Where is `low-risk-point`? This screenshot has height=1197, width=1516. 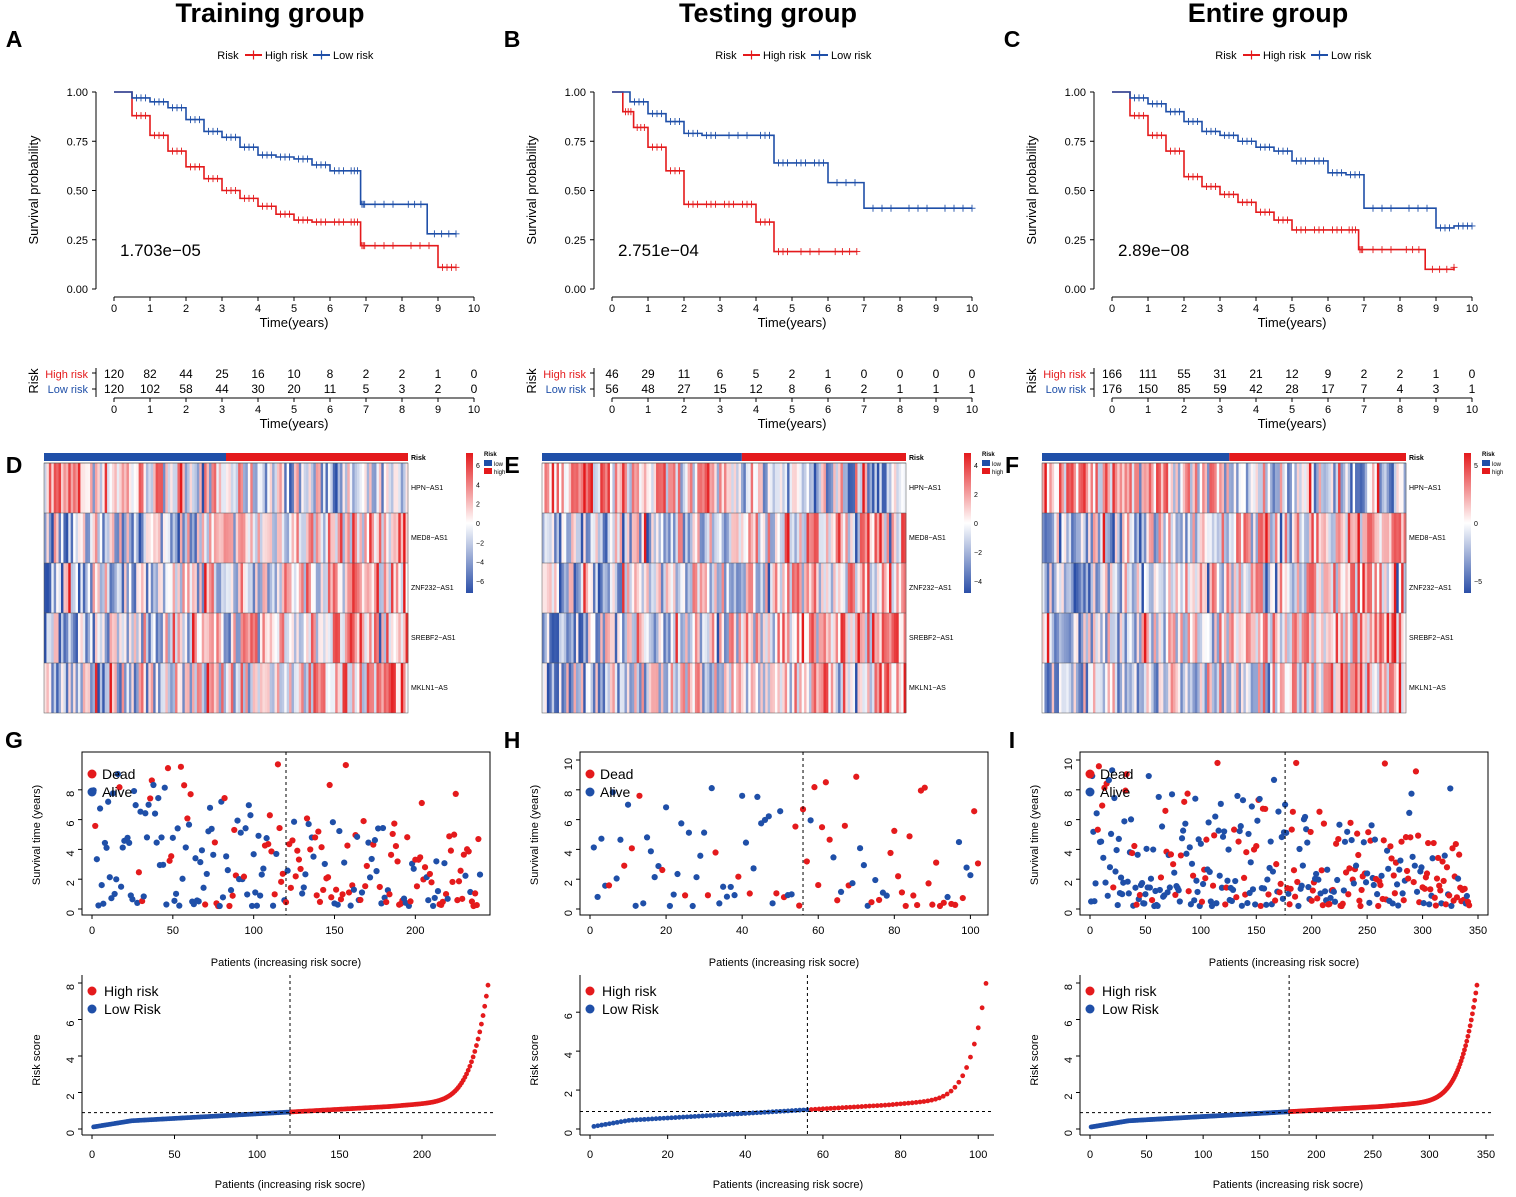
low-risk-point is located at coordinates (730, 1114).